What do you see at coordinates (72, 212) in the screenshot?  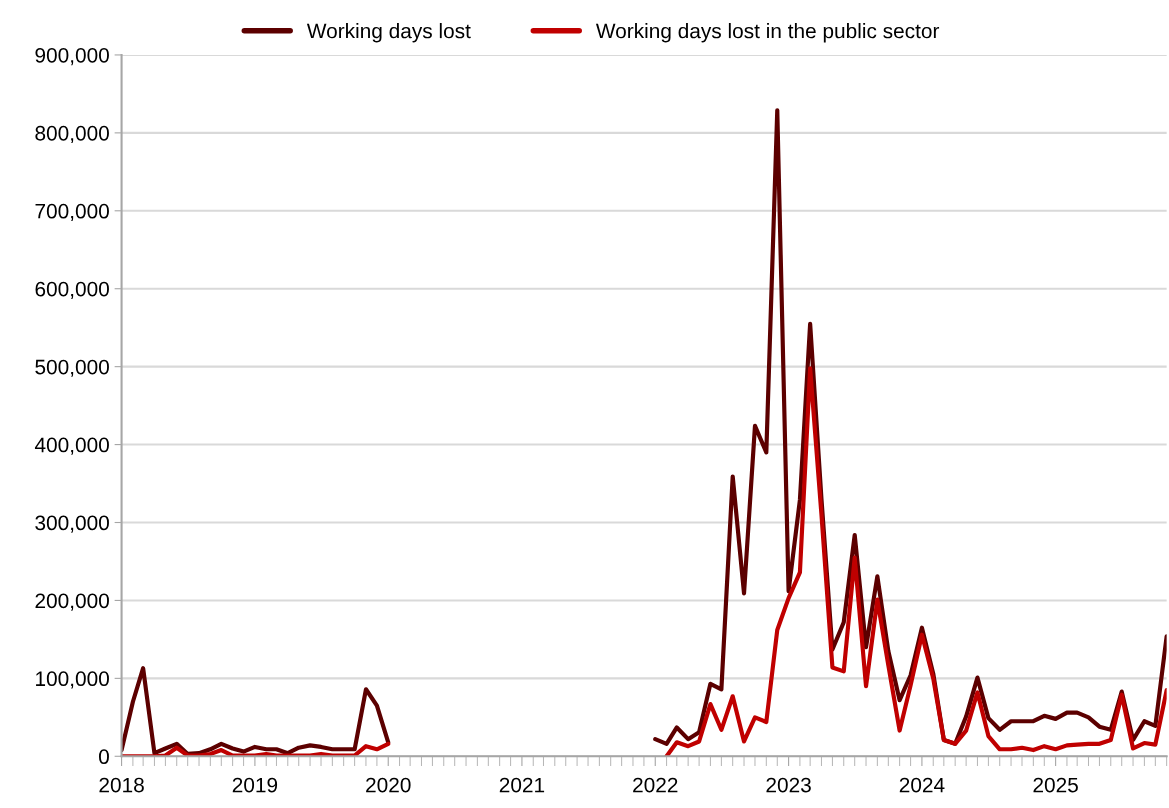 I see `y-tick-label: 700,000` at bounding box center [72, 212].